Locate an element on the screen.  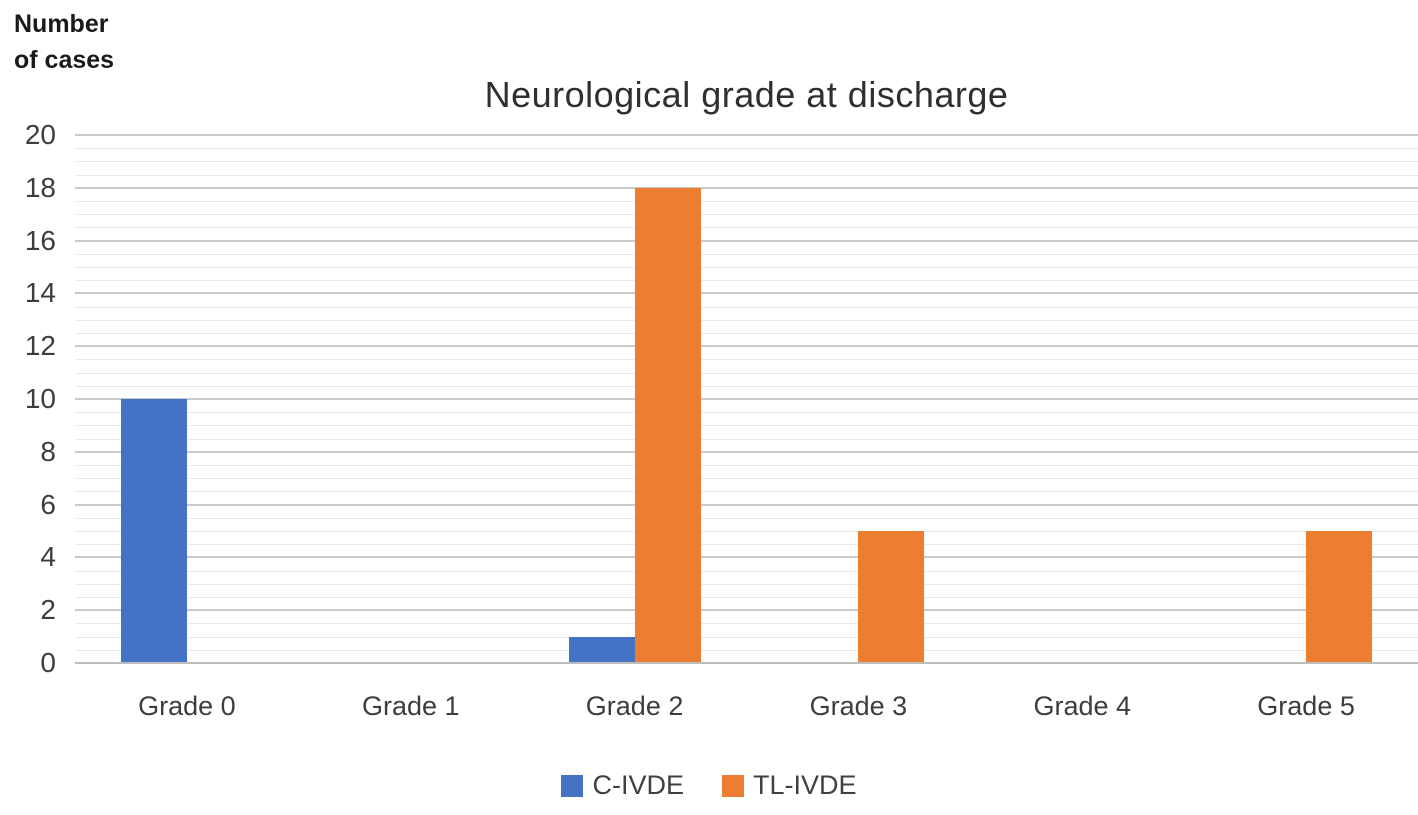
legend-item-tl-ivde: TL-IVDE is located at coordinates (789, 785).